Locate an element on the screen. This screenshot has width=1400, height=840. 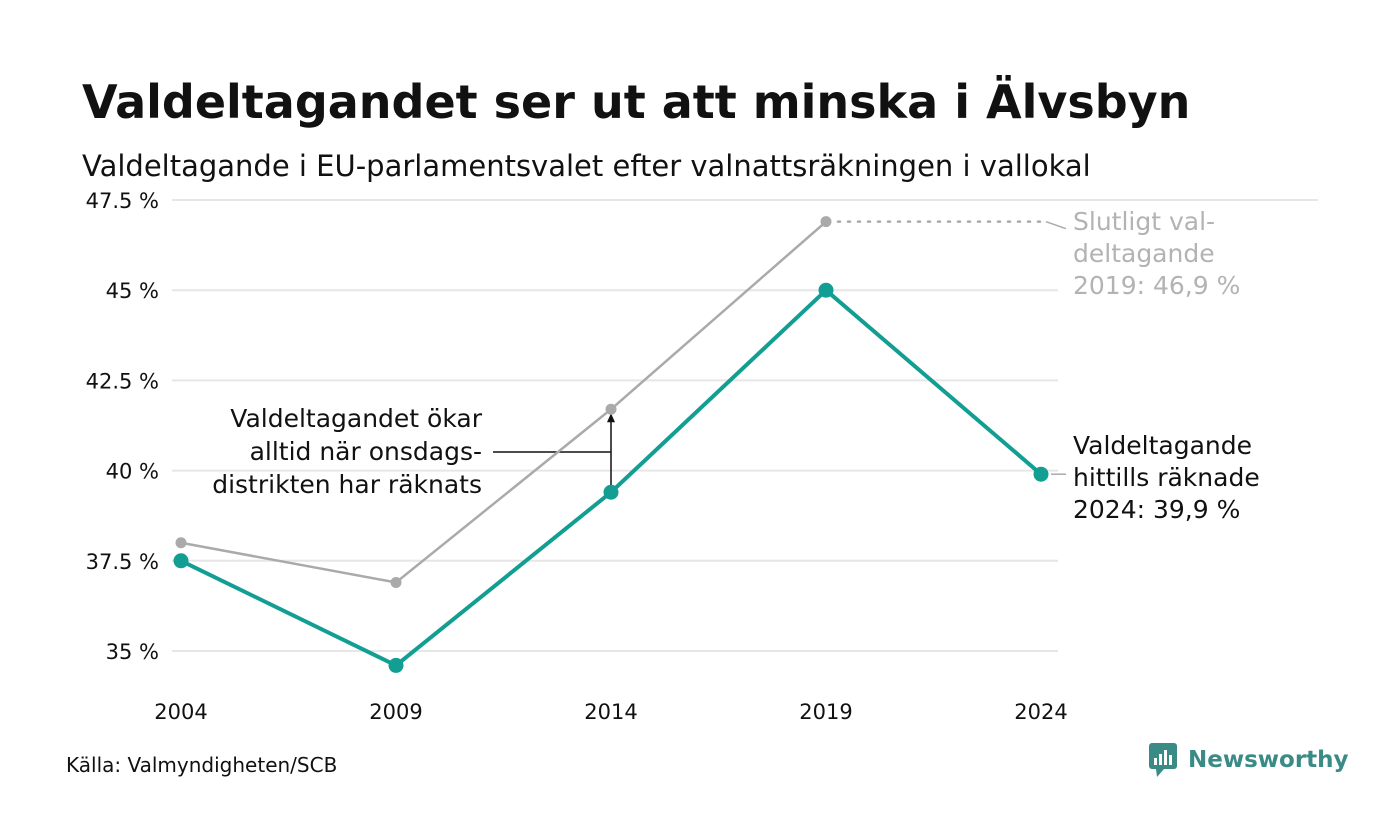
final-label: deltagande is located at coordinates (1144, 253).